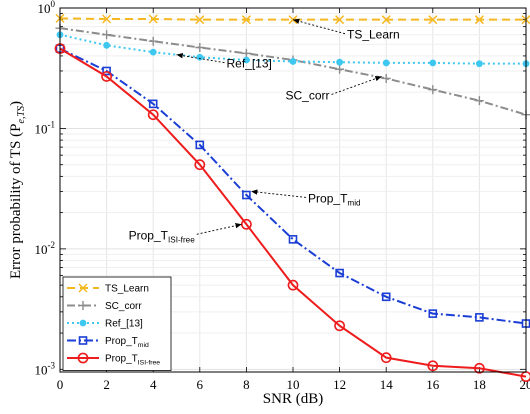 This screenshot has width=530, height=414. Describe the element at coordinates (123, 306) in the screenshot. I see `legend-label: SC_corr` at that location.